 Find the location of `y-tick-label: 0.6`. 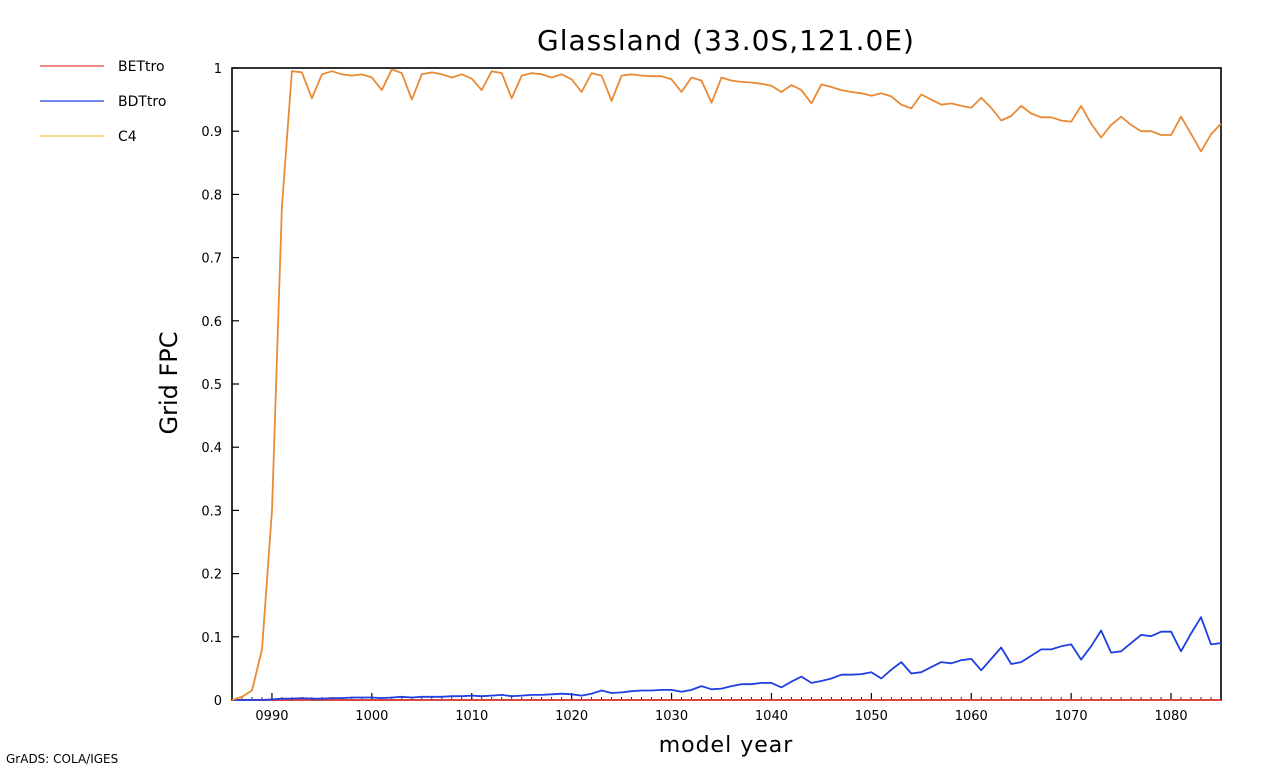

y-tick-label: 0.6 is located at coordinates (211, 322).